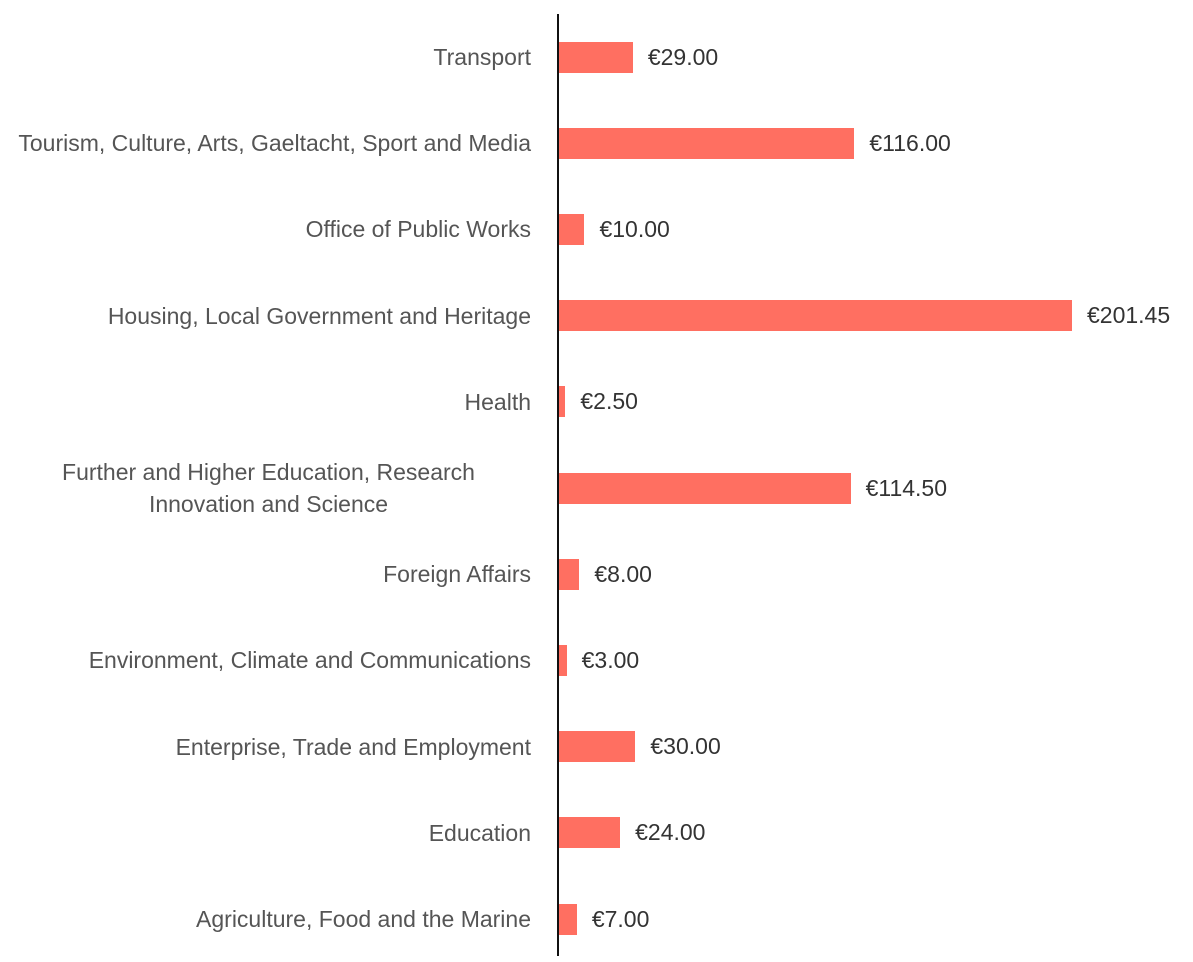  What do you see at coordinates (623, 573) in the screenshot?
I see `value-label: €8.00` at bounding box center [623, 573].